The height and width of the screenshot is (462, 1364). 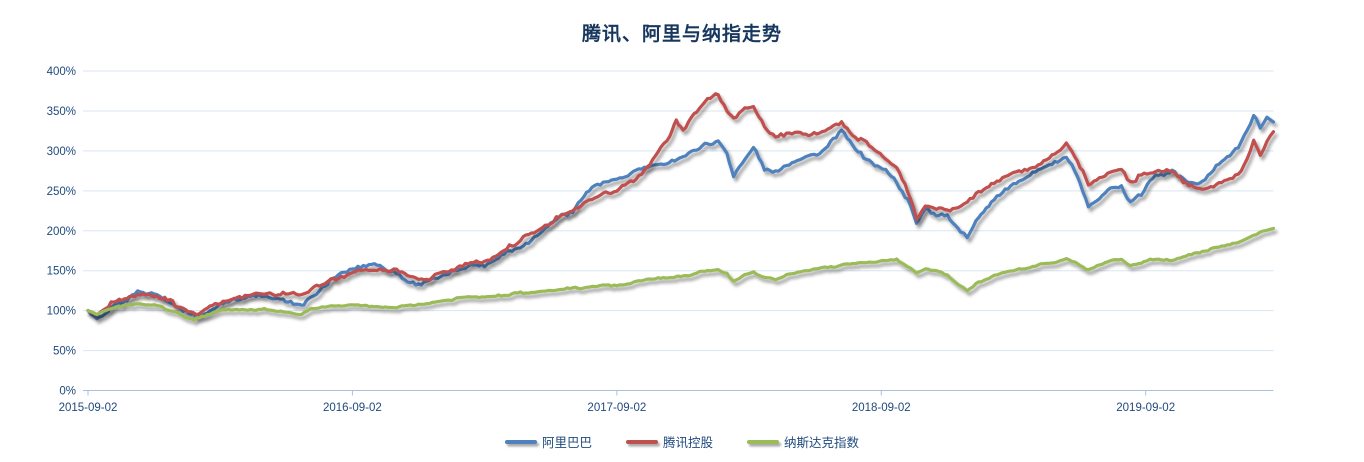 I want to click on y-axis-tick-label: 0%, so click(x=67, y=392).